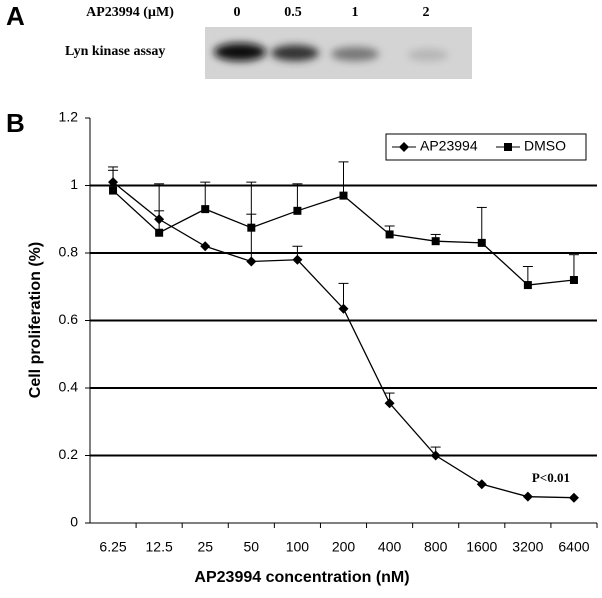 The height and width of the screenshot is (598, 602). What do you see at coordinates (486, 147) in the screenshot?
I see `legend-box` at bounding box center [486, 147].